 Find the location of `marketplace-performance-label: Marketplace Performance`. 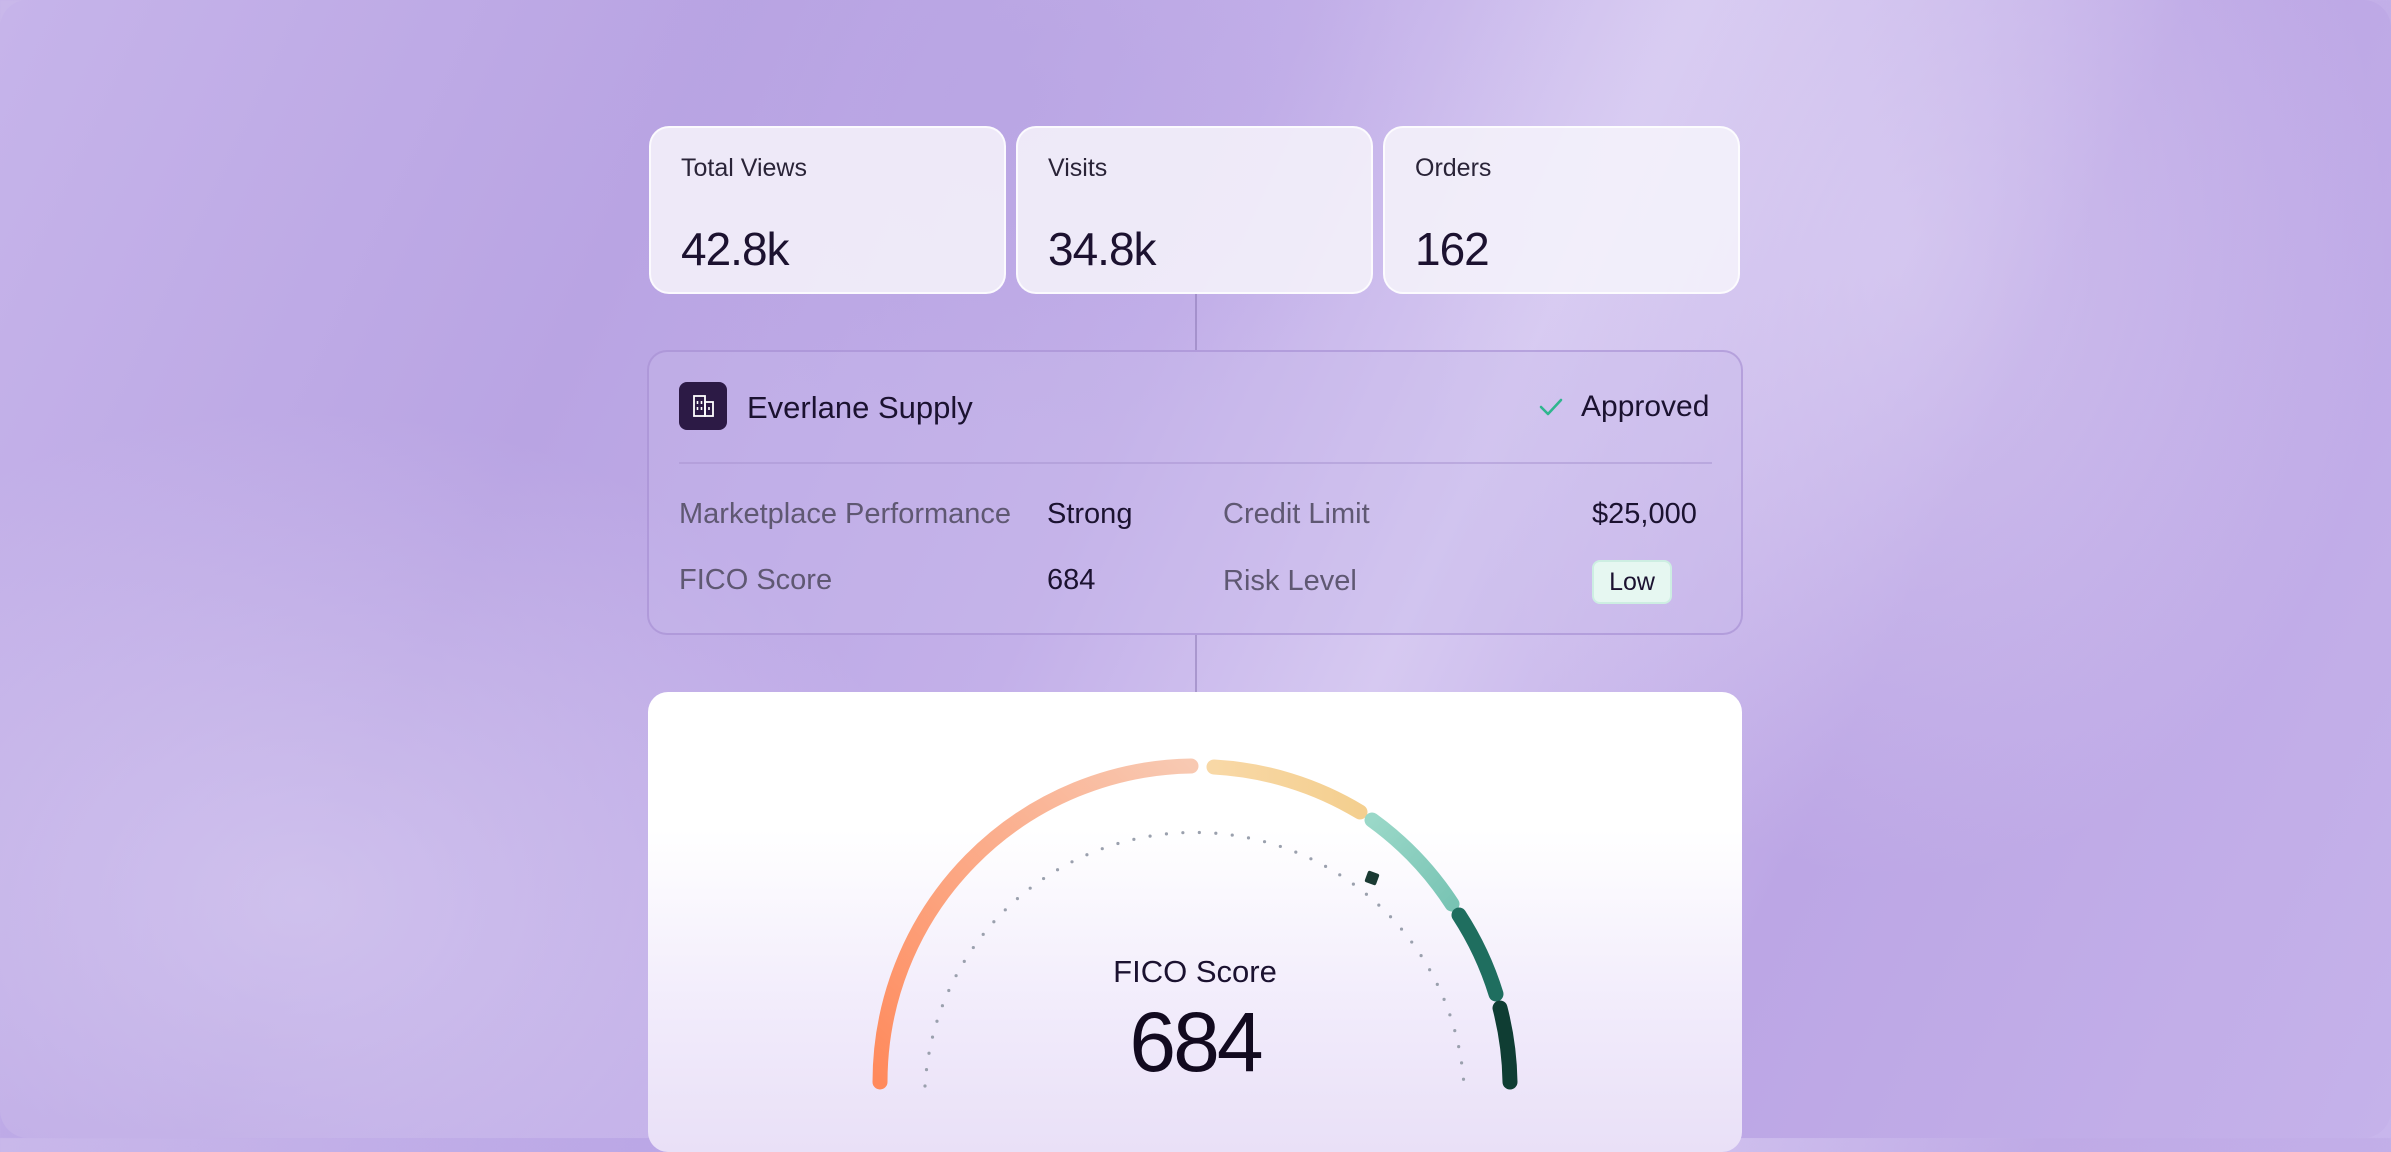

marketplace-performance-label: Marketplace Performance is located at coordinates (845, 514).